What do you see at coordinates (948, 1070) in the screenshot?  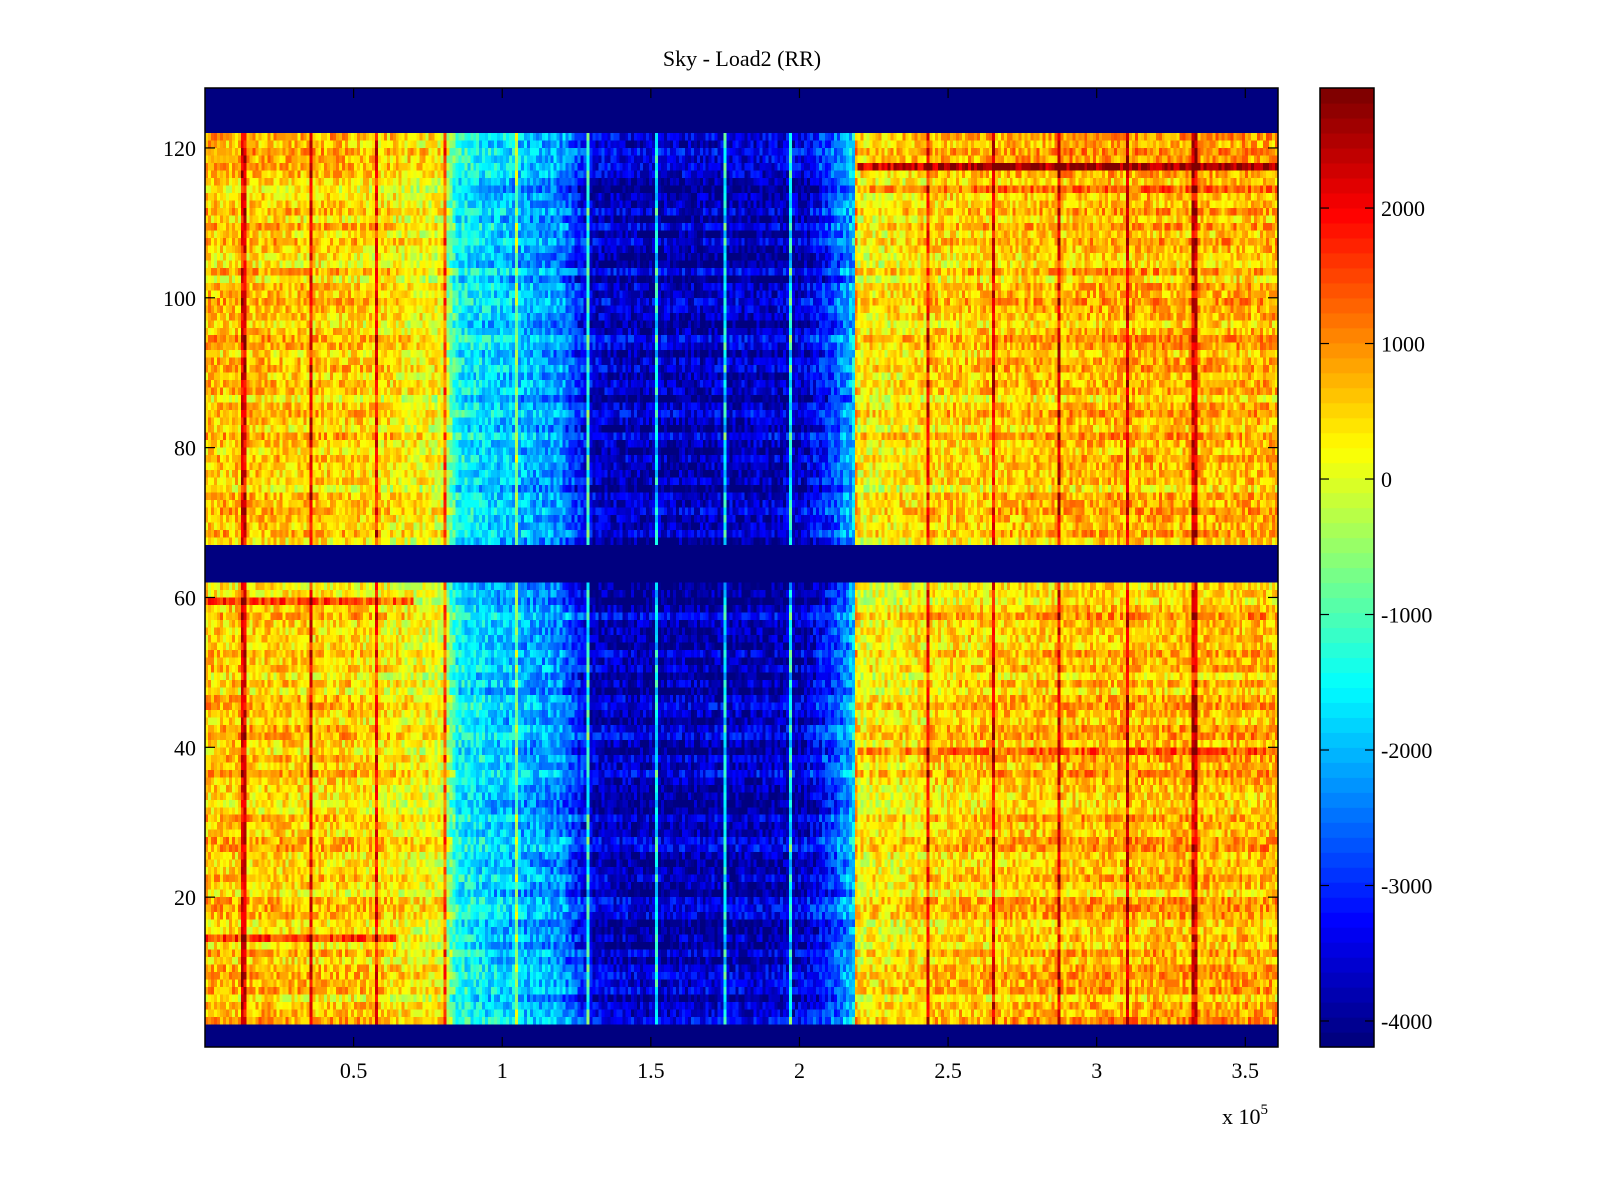 I see `x-tick-label: 2.5` at bounding box center [948, 1070].